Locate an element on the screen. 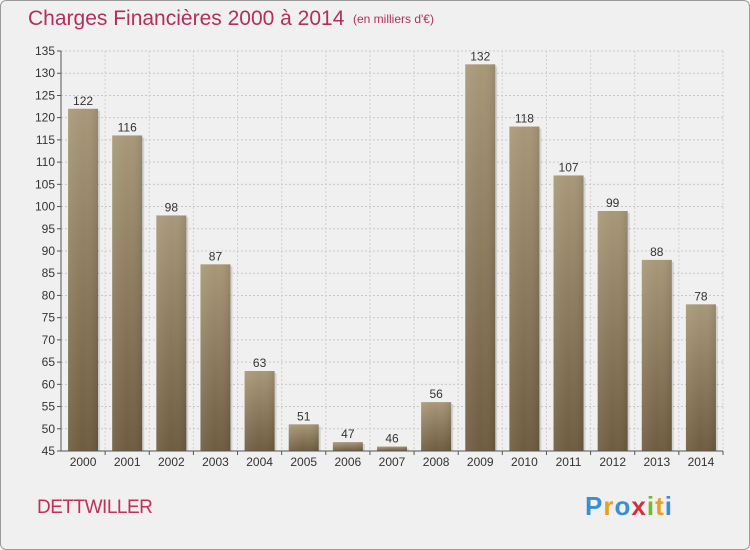 This screenshot has height=550, width=750. y-tick-label: 75 is located at coordinates (49, 318).